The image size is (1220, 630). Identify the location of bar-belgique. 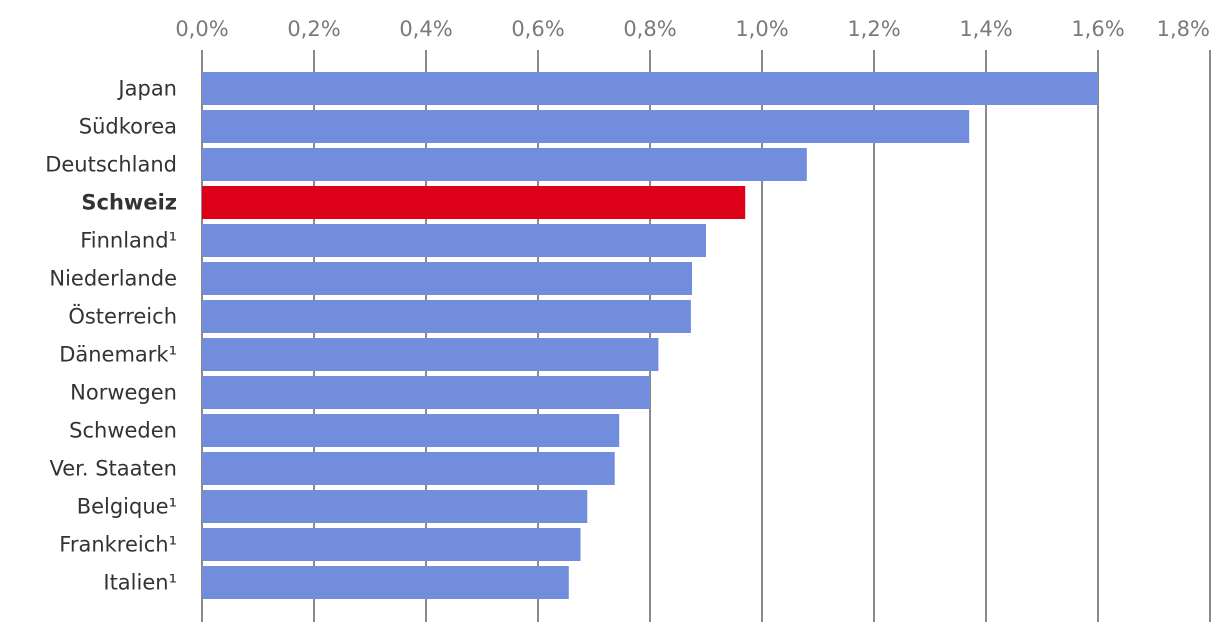
(395, 506).